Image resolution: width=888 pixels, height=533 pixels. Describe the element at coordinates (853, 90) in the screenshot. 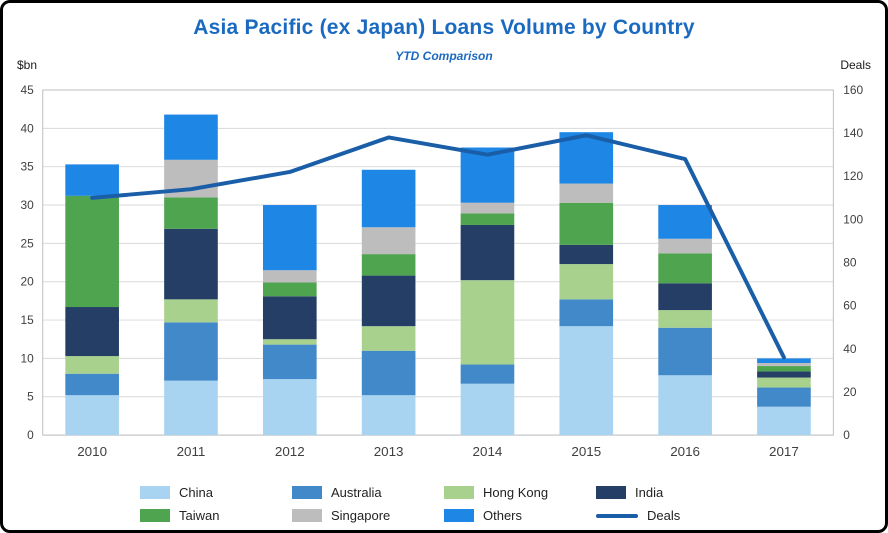

I see `right-axis-tick-label: 160` at that location.